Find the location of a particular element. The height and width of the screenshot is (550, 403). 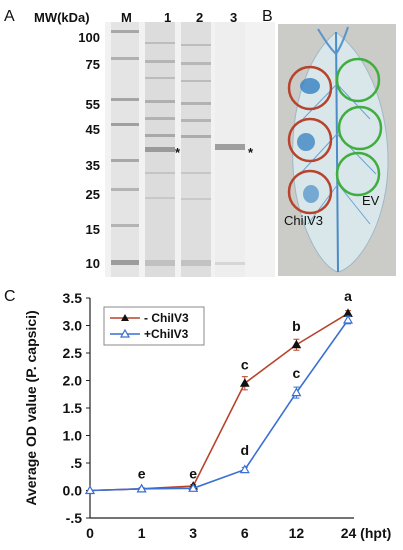

mw-tick-25: 25 is located at coordinates (92, 194).